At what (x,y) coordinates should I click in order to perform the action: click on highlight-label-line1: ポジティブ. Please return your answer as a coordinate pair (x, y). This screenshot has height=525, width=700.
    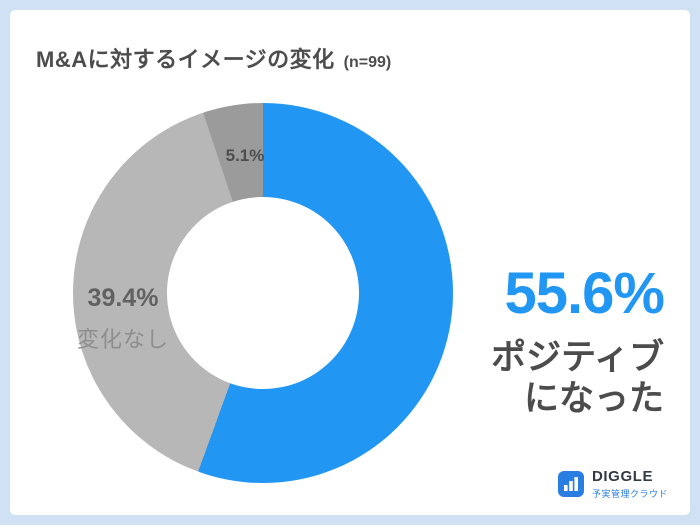
    Looking at the image, I should click on (577, 357).